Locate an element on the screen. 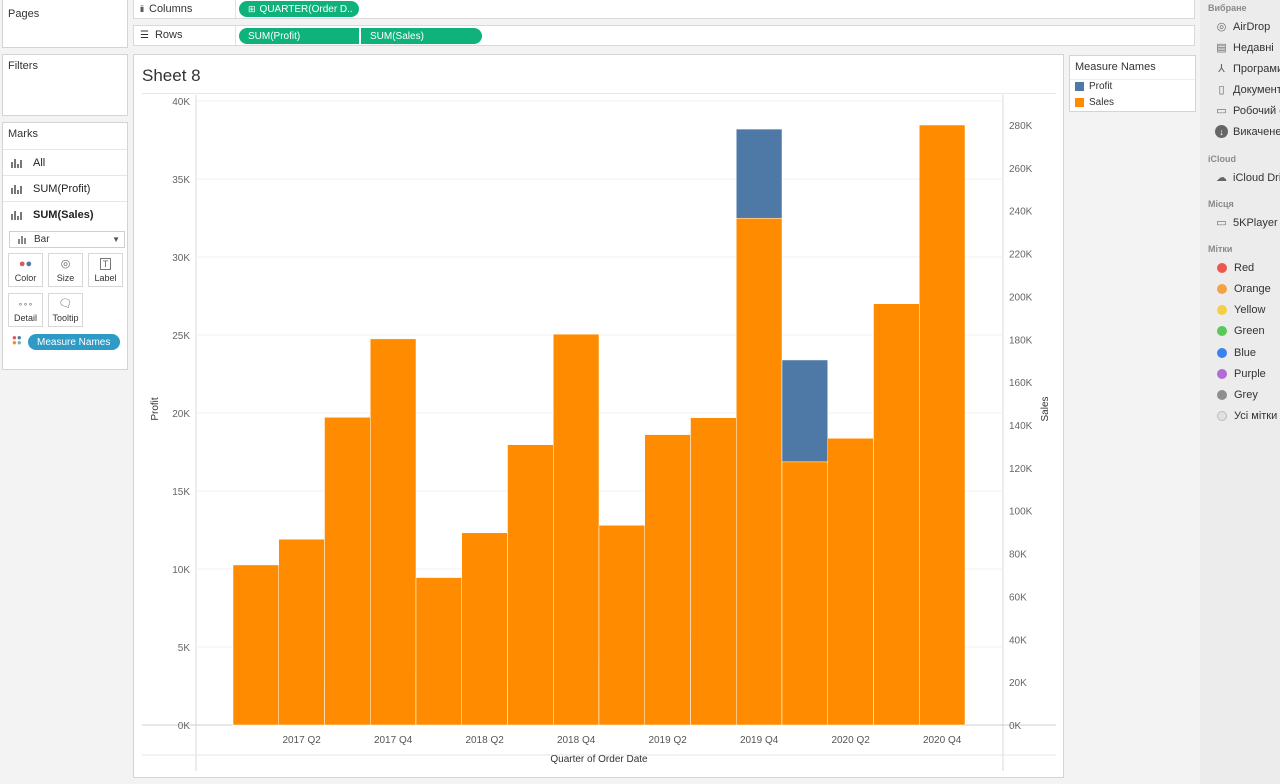  filters-panel: Filters is located at coordinates (65, 85).